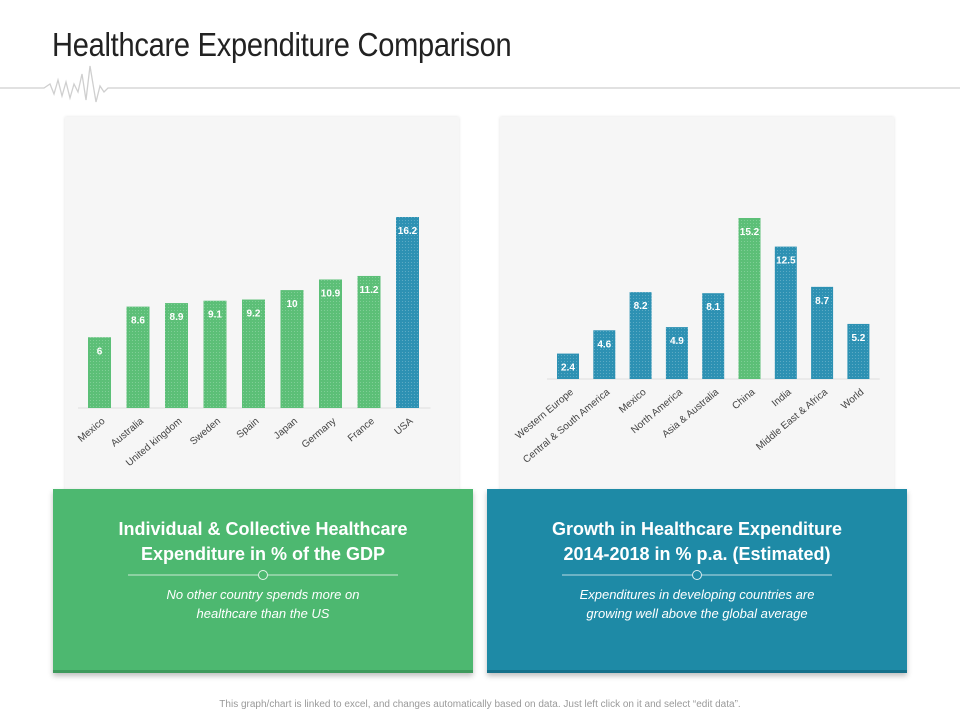 Image resolution: width=960 pixels, height=720 pixels. Describe the element at coordinates (263, 613) in the screenshot. I see `card-description-line: healthcare than the US` at that location.